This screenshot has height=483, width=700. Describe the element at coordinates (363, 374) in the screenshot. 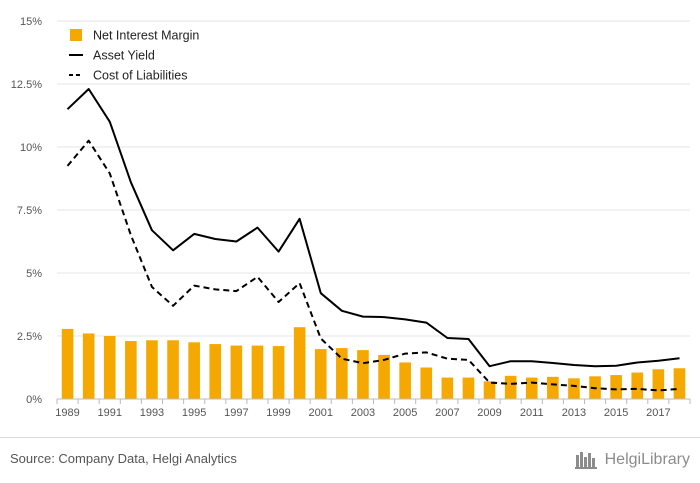

I see `bar-2003` at that location.